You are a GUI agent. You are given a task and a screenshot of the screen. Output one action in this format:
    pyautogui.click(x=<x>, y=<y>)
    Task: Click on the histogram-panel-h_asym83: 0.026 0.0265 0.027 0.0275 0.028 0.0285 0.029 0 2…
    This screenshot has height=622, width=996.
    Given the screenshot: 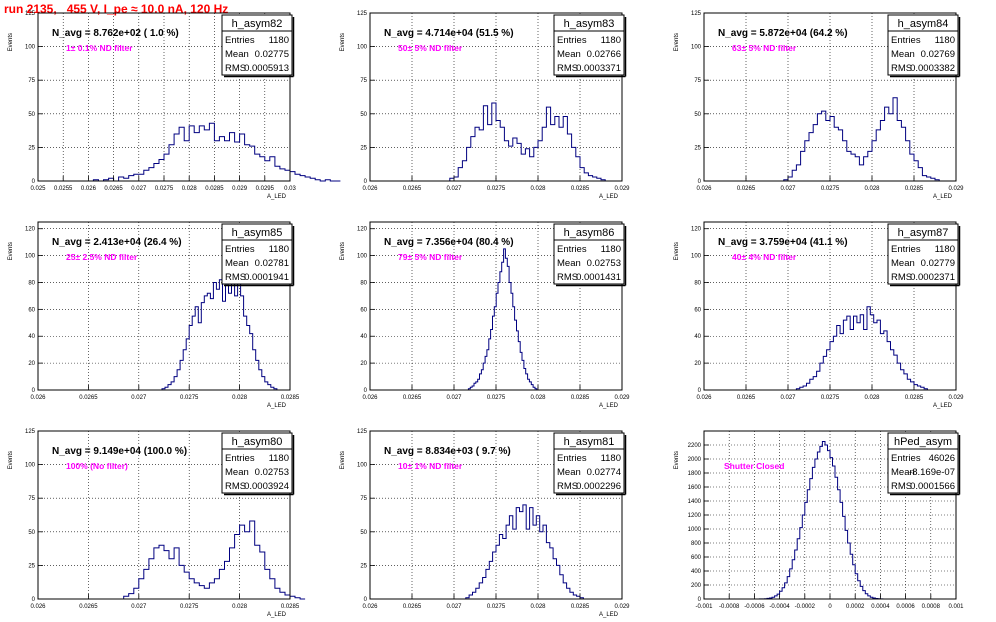 What is the action you would take?
    pyautogui.click(x=485, y=105)
    